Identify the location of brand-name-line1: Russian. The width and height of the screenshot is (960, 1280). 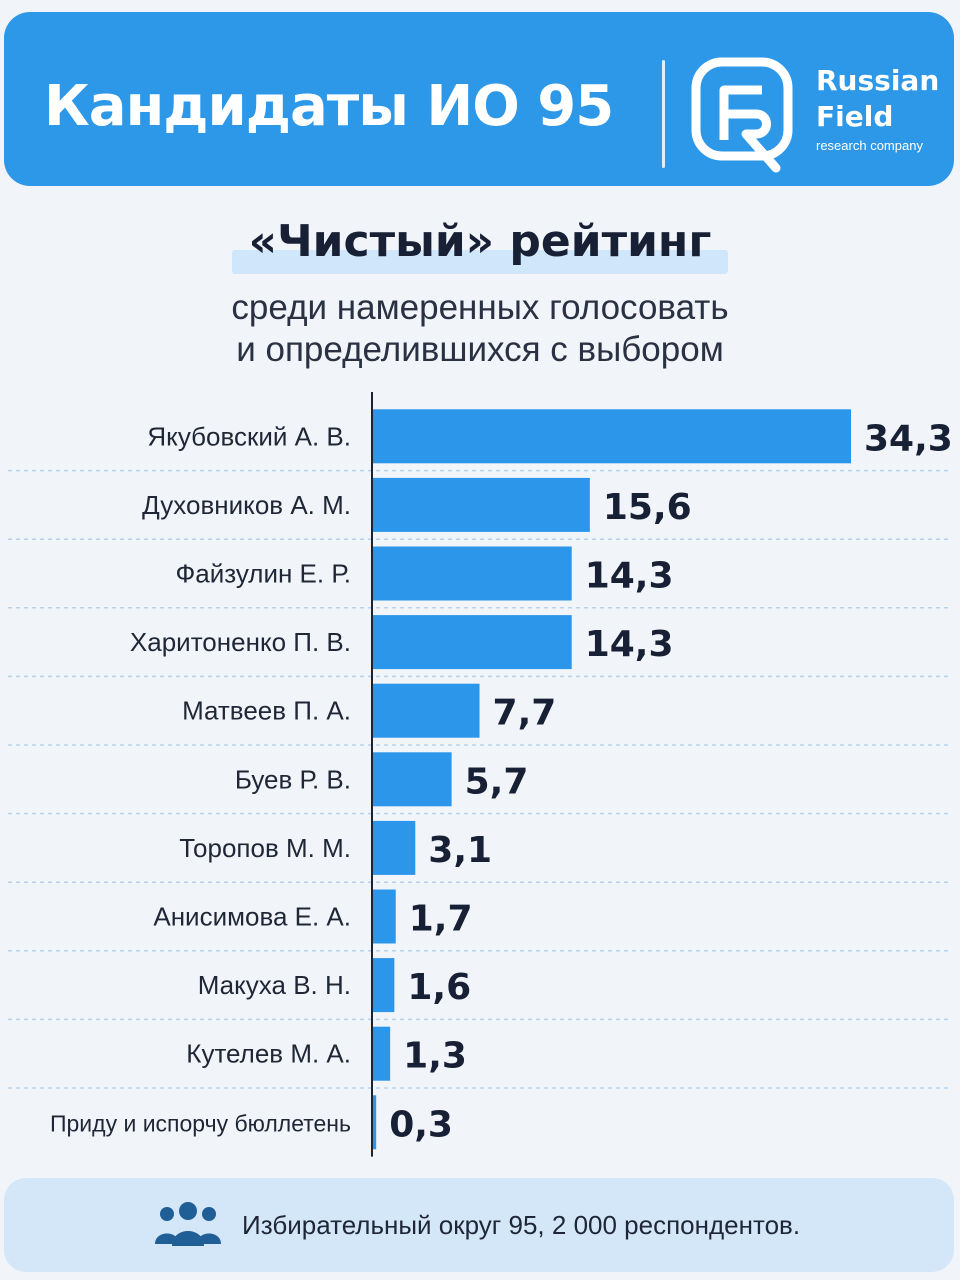
(878, 80).